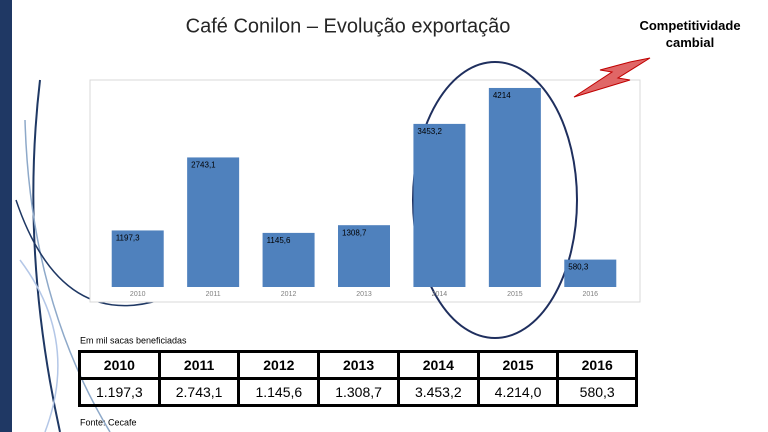  I want to click on x-tick-label: 2011, so click(213, 294).